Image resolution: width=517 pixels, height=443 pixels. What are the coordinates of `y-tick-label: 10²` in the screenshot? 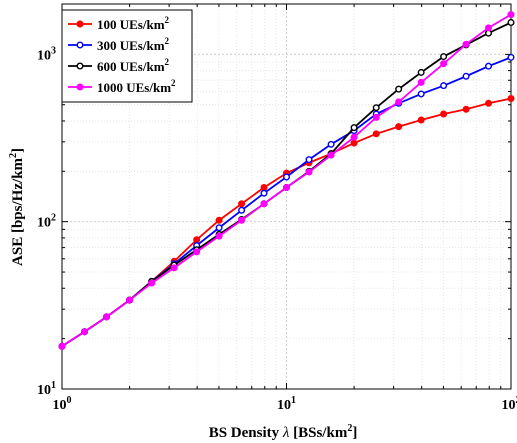 It's located at (46, 222).